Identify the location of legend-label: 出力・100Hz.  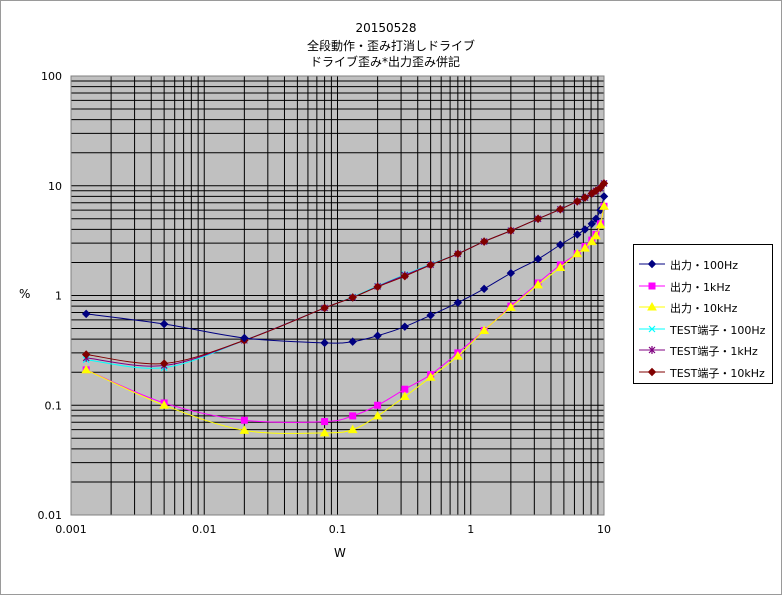
(704, 265).